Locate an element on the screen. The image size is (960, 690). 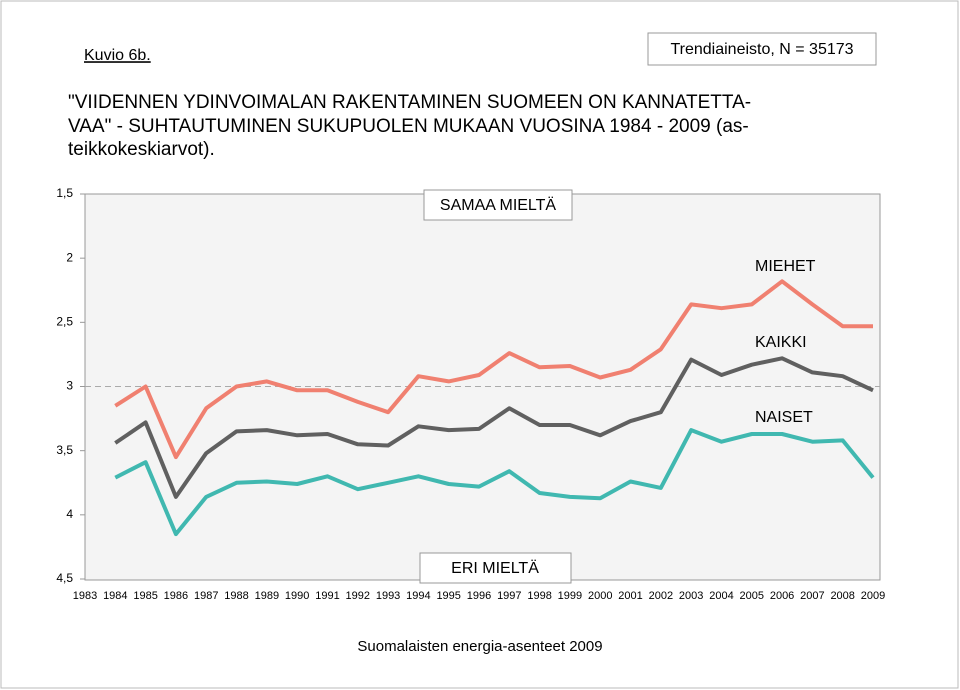
y-tick-label: 4,5 is located at coordinates (64, 578).